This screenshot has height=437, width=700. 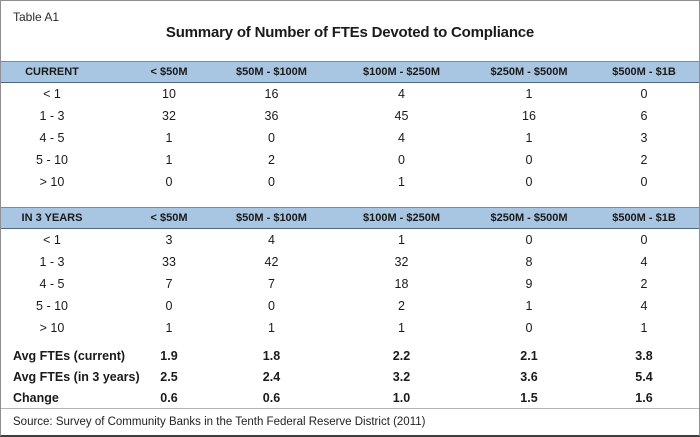 What do you see at coordinates (271, 376) in the screenshot?
I see `cell: 2.4` at bounding box center [271, 376].